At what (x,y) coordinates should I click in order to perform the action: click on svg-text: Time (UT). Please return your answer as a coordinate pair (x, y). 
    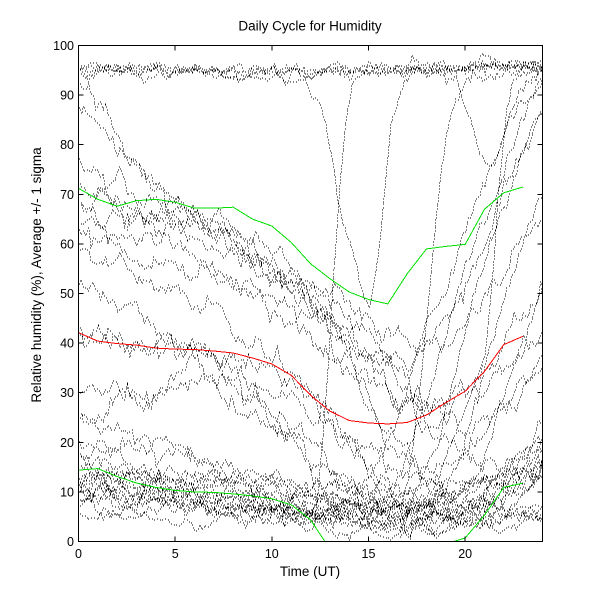
    Looking at the image, I should click on (310, 571).